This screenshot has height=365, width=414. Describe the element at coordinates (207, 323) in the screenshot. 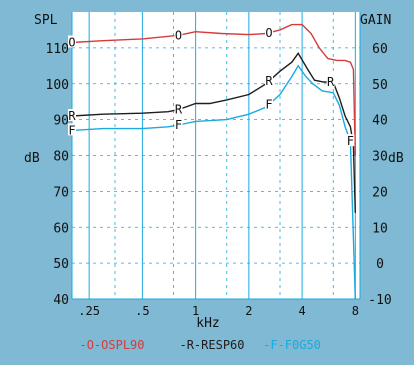

I see `x-axis-title: kHz` at that location.